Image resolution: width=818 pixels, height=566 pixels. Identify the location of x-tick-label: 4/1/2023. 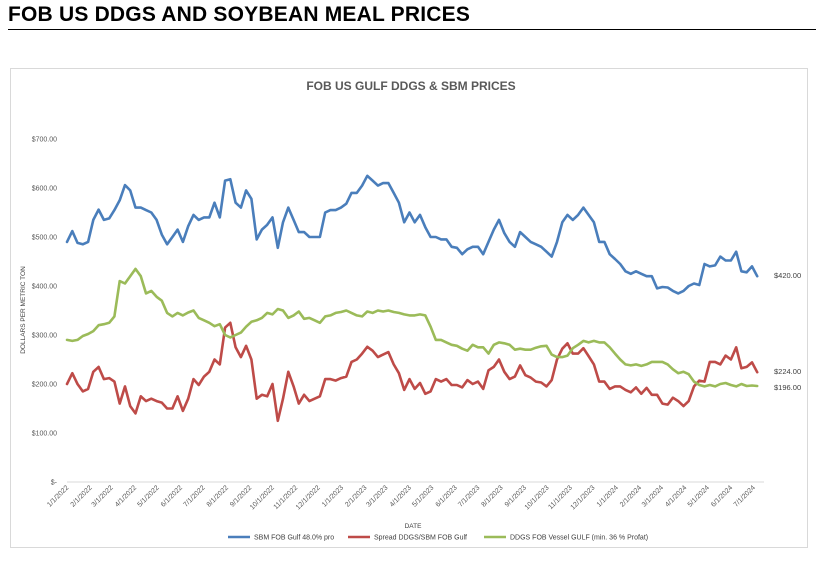
(401, 496).